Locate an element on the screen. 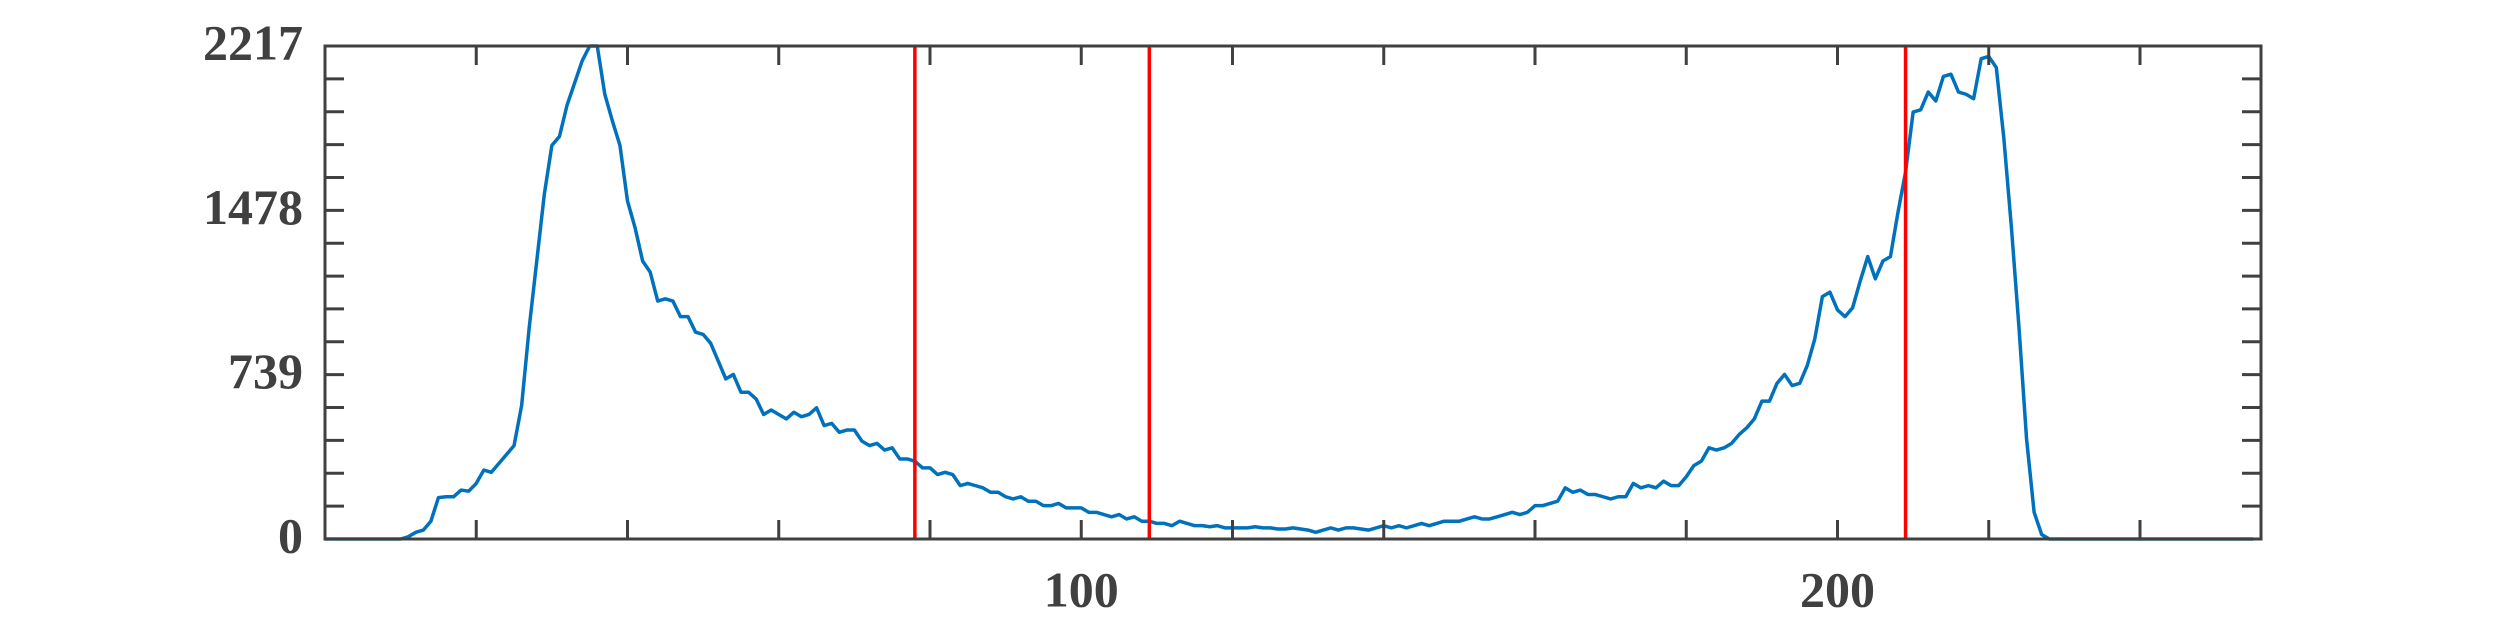 The image size is (2500, 625). y-tick-label: 739 is located at coordinates (265, 371).